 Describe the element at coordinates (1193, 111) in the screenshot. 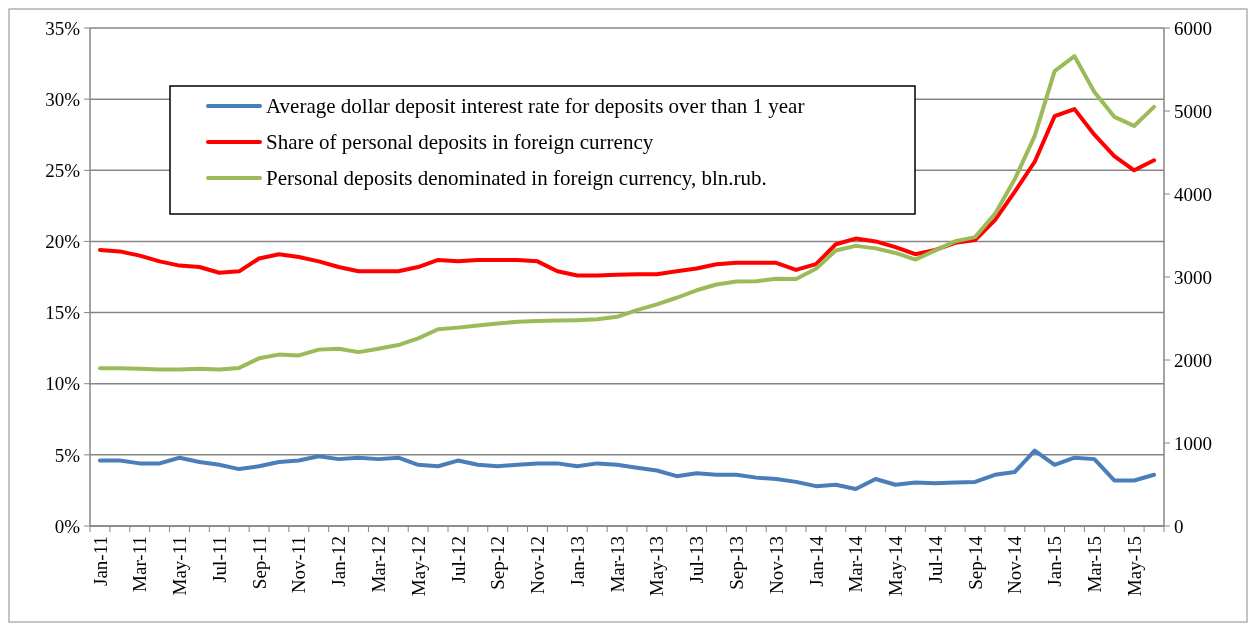

I see `y2-tick-label: 5000` at that location.